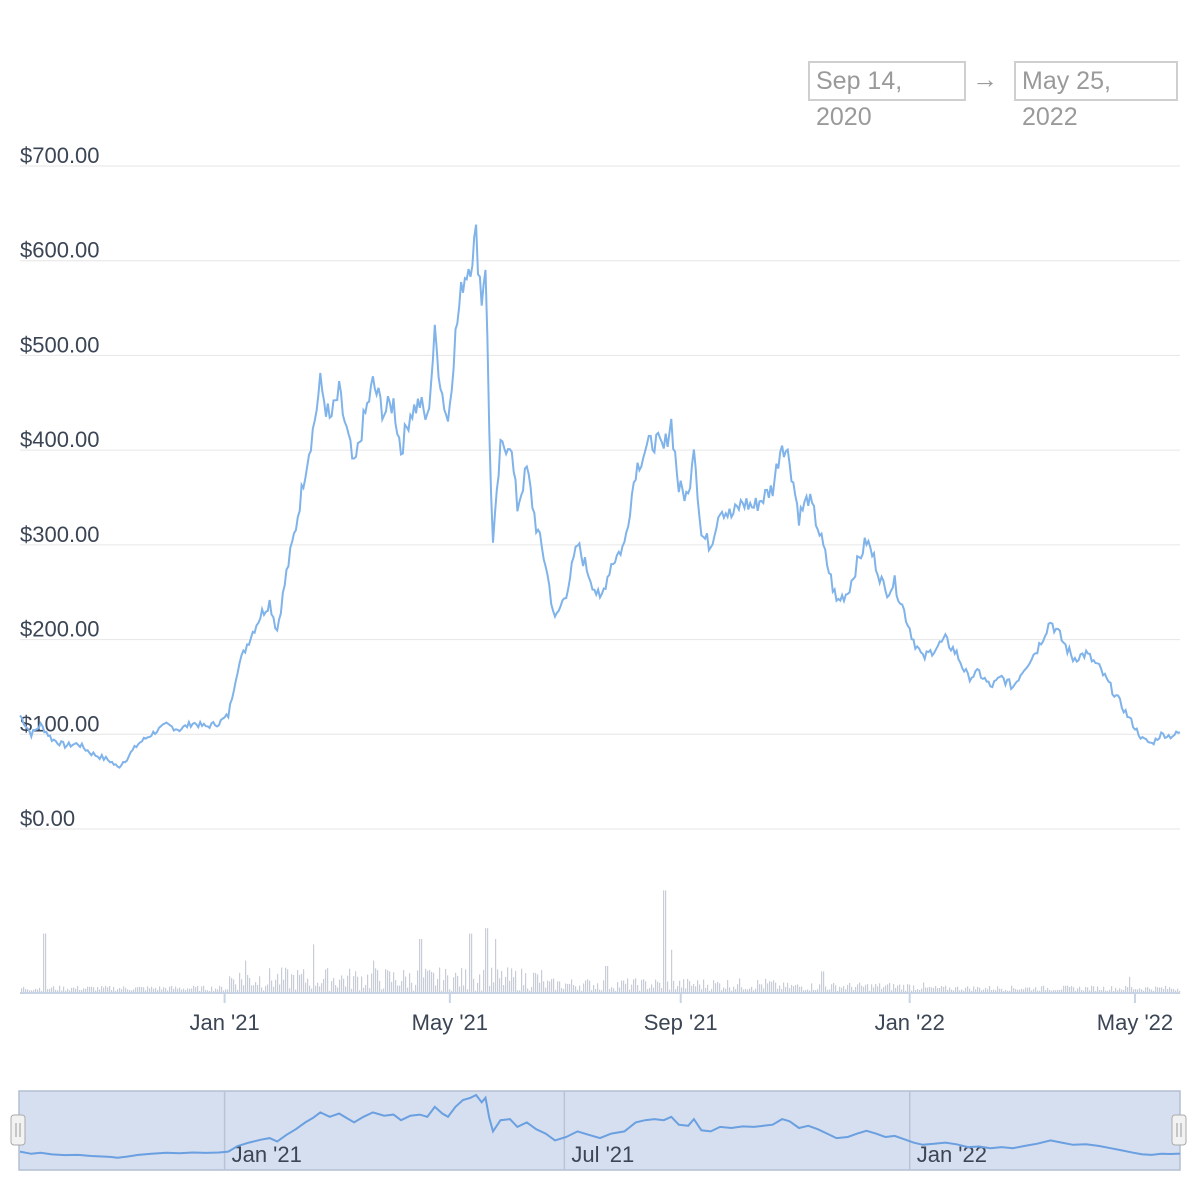  What do you see at coordinates (18, 1130) in the screenshot?
I see `navigator-left-handle` at bounding box center [18, 1130].